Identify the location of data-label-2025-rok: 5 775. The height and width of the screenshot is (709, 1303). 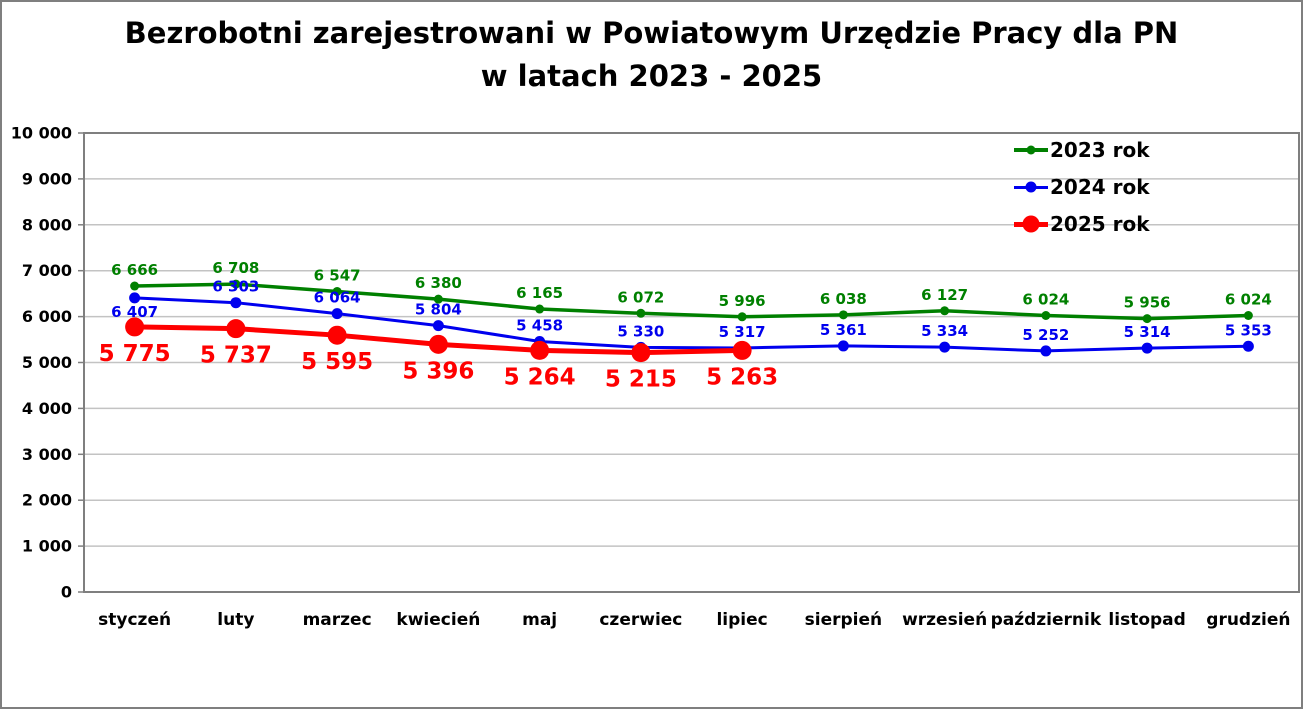
(135, 354).